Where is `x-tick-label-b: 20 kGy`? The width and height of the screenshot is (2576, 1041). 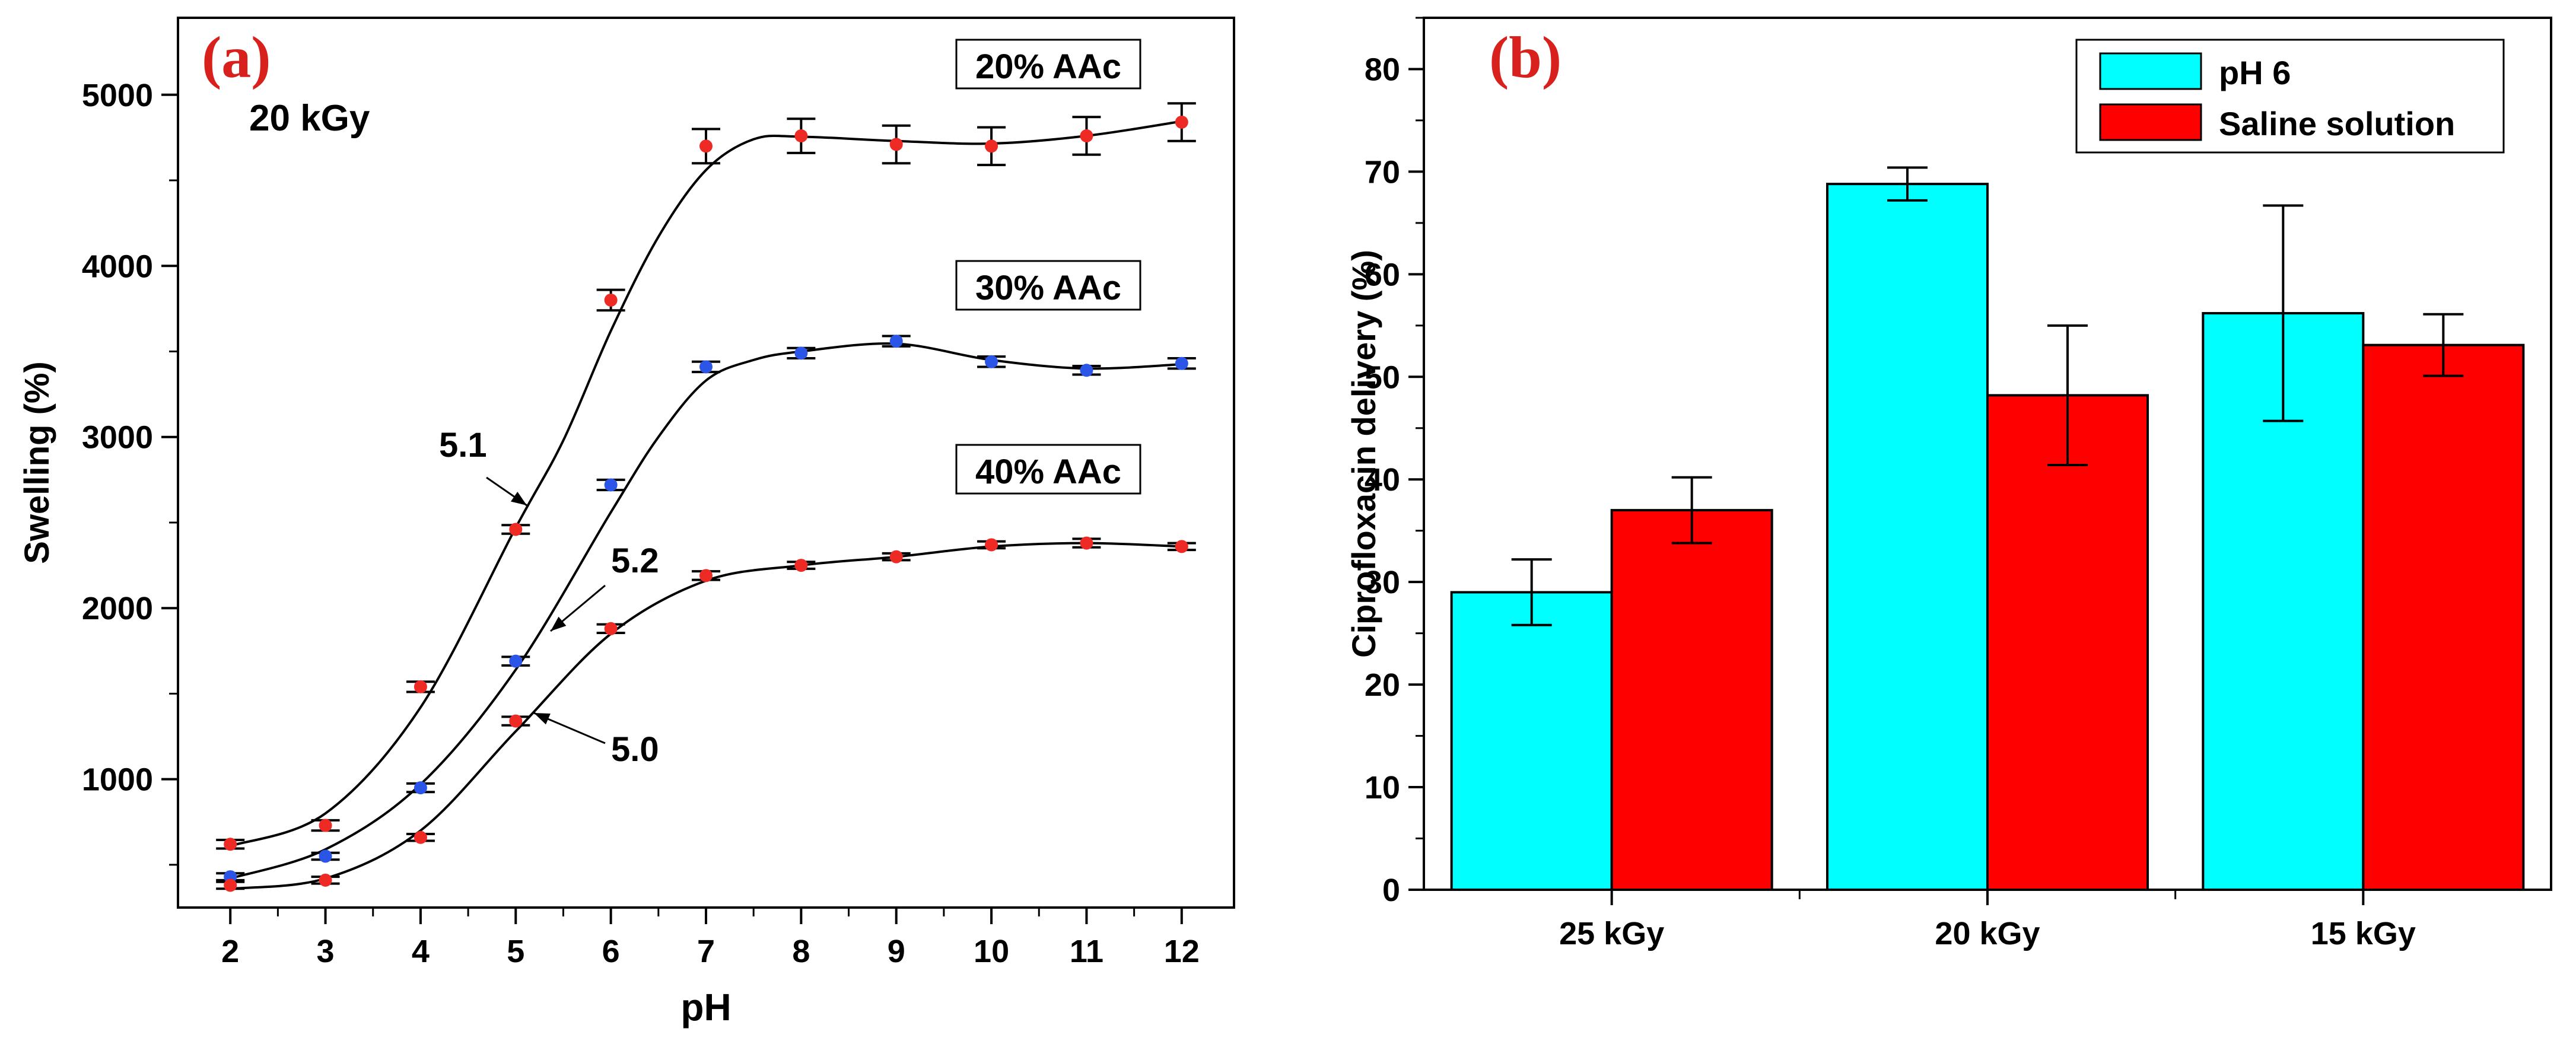
x-tick-label-b: 20 kGy is located at coordinates (1987, 934).